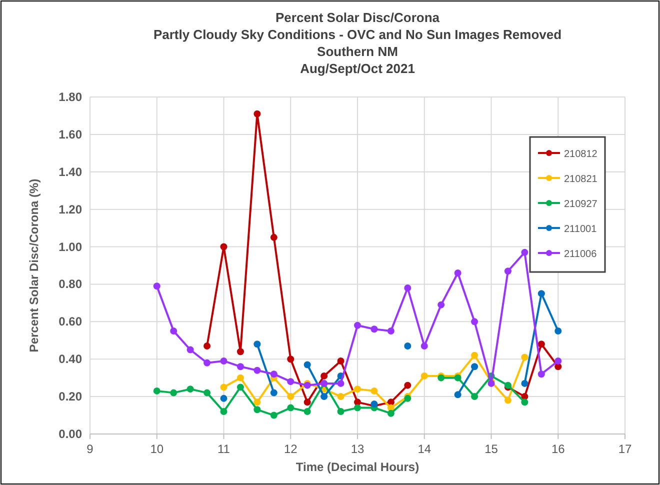  I want to click on y-tick-label: 0.80, so click(70, 284).